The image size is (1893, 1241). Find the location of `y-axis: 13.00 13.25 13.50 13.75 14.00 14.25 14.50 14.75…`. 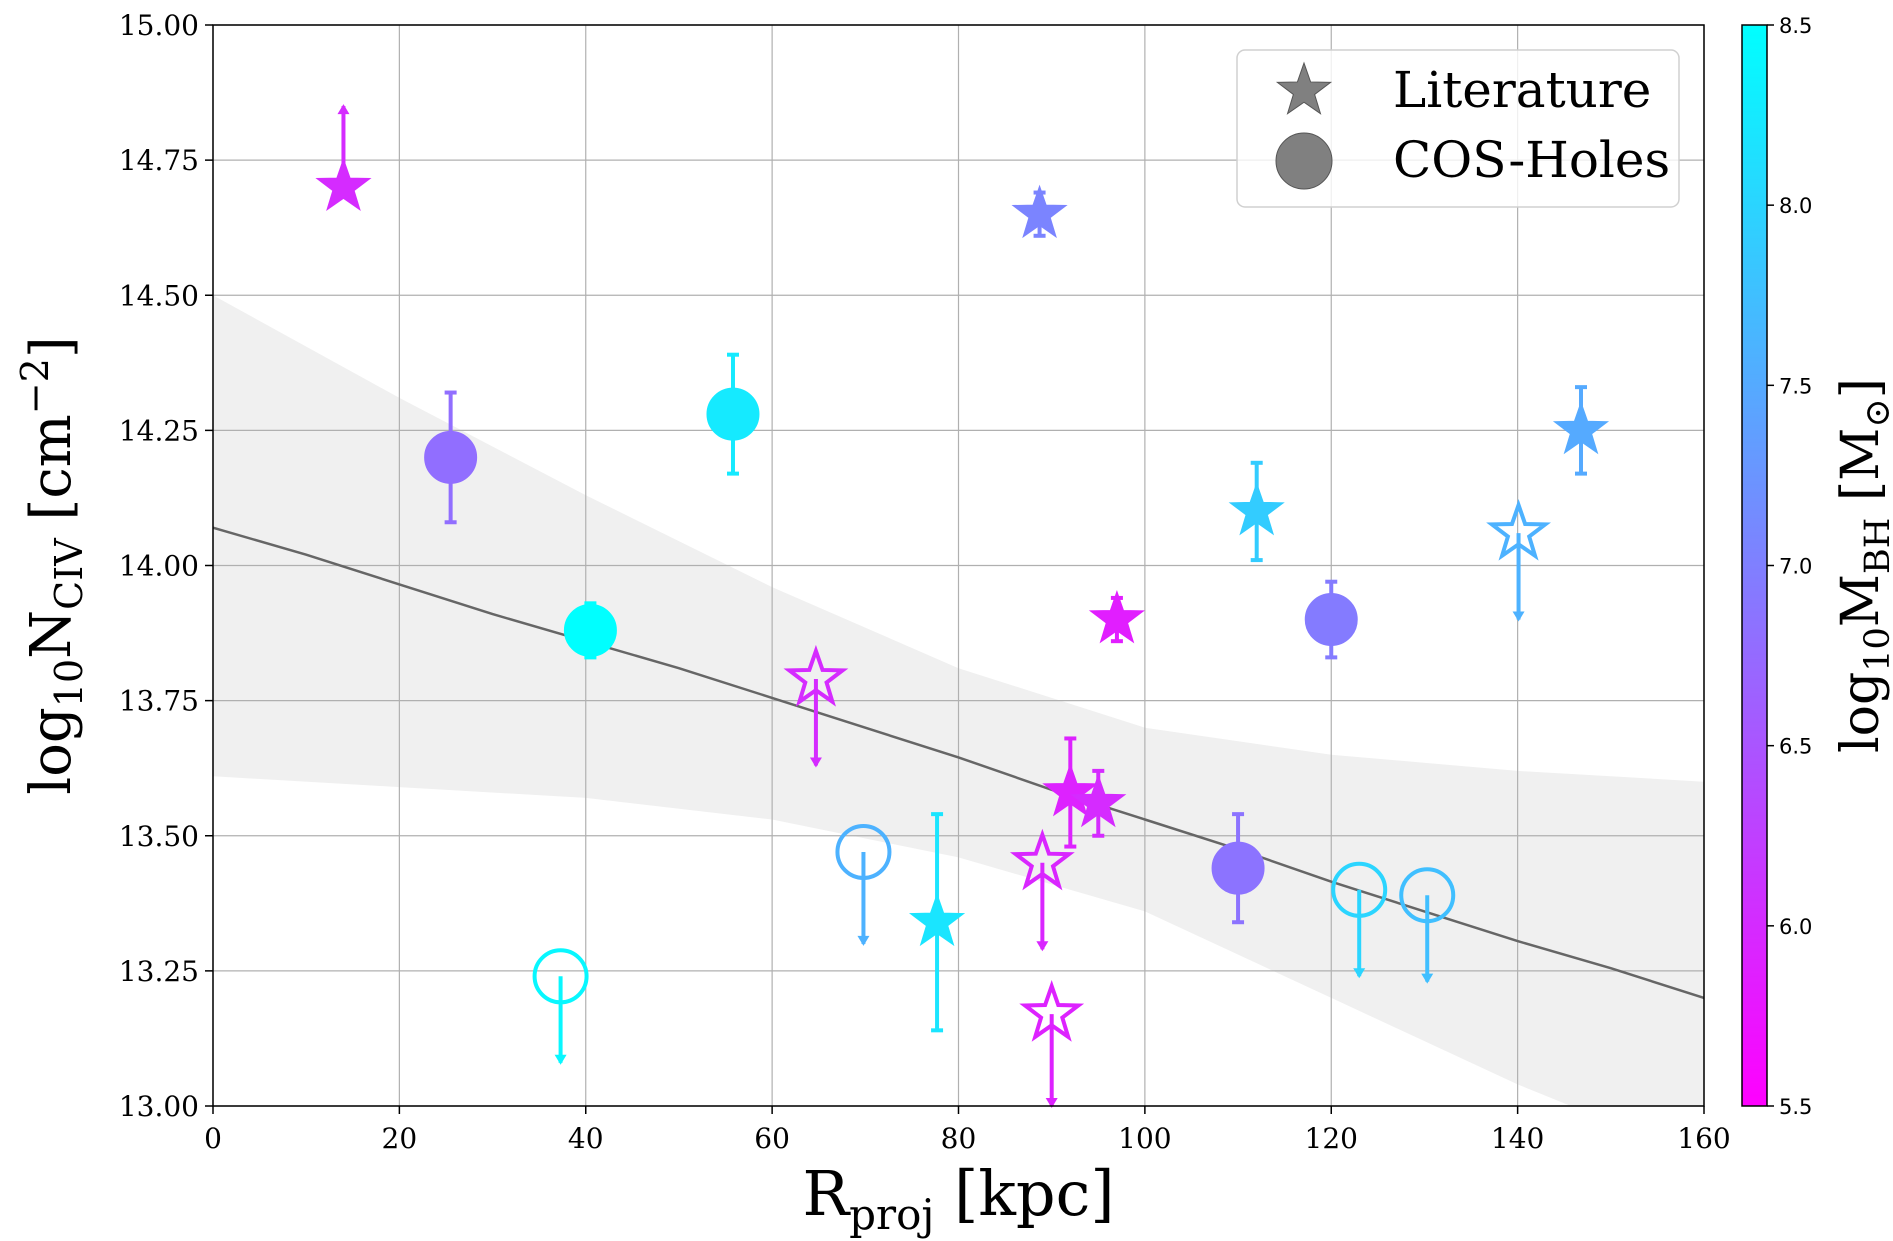

y-axis: 13.00 13.25 13.50 13.75 14.00 14.25 14.50 14.75… is located at coordinates (166, 566).